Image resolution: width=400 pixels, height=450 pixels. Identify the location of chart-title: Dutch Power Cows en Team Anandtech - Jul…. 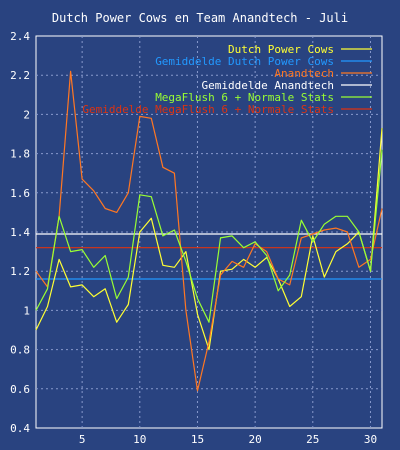
(200, 18).